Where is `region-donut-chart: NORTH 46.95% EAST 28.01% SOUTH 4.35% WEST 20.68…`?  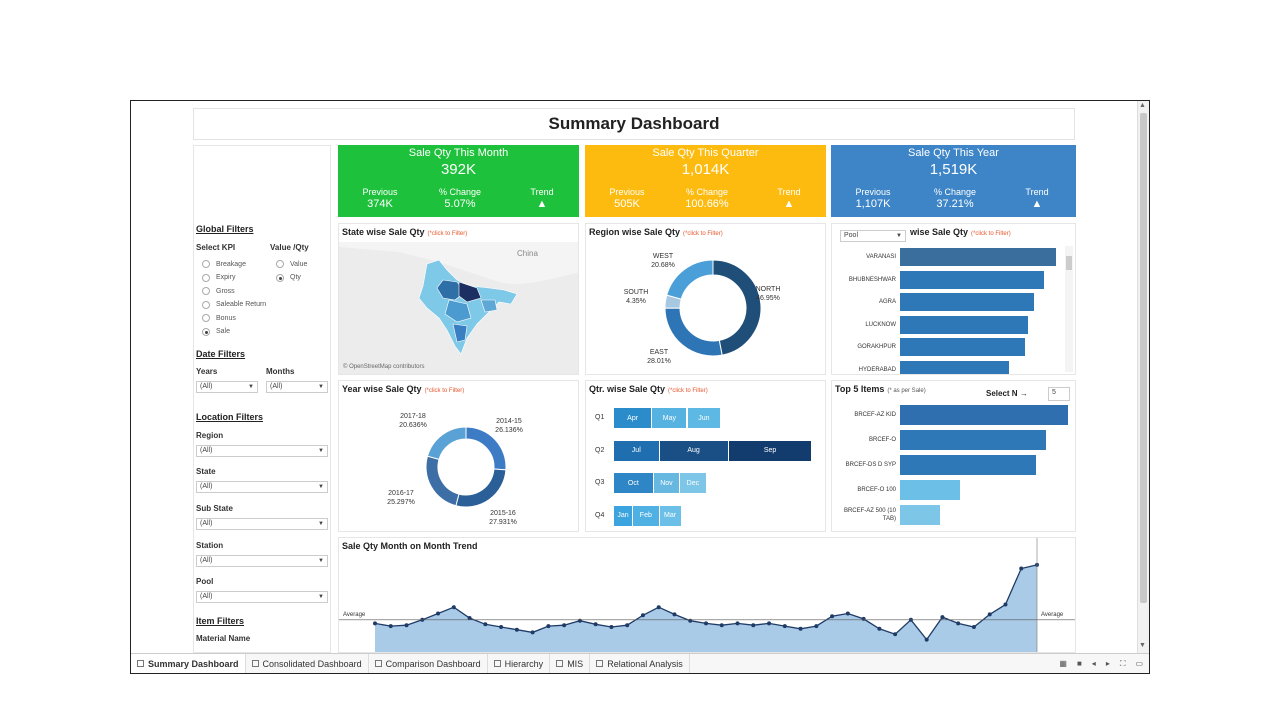
region-donut-chart: NORTH 46.95% EAST 28.01% SOUTH 4.35% WEST 20.68… is located at coordinates (706, 299).